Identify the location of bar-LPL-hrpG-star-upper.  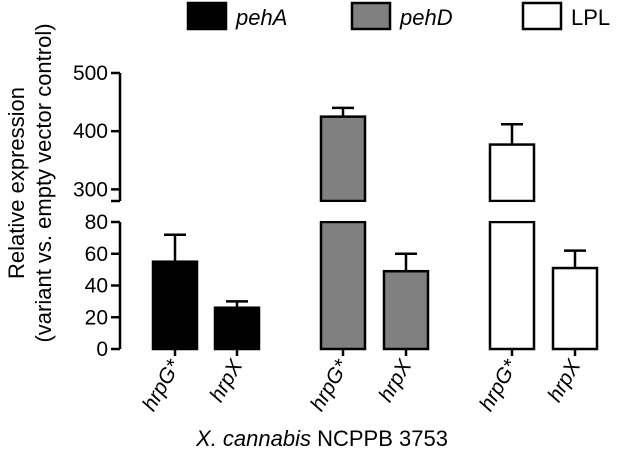
(512, 173).